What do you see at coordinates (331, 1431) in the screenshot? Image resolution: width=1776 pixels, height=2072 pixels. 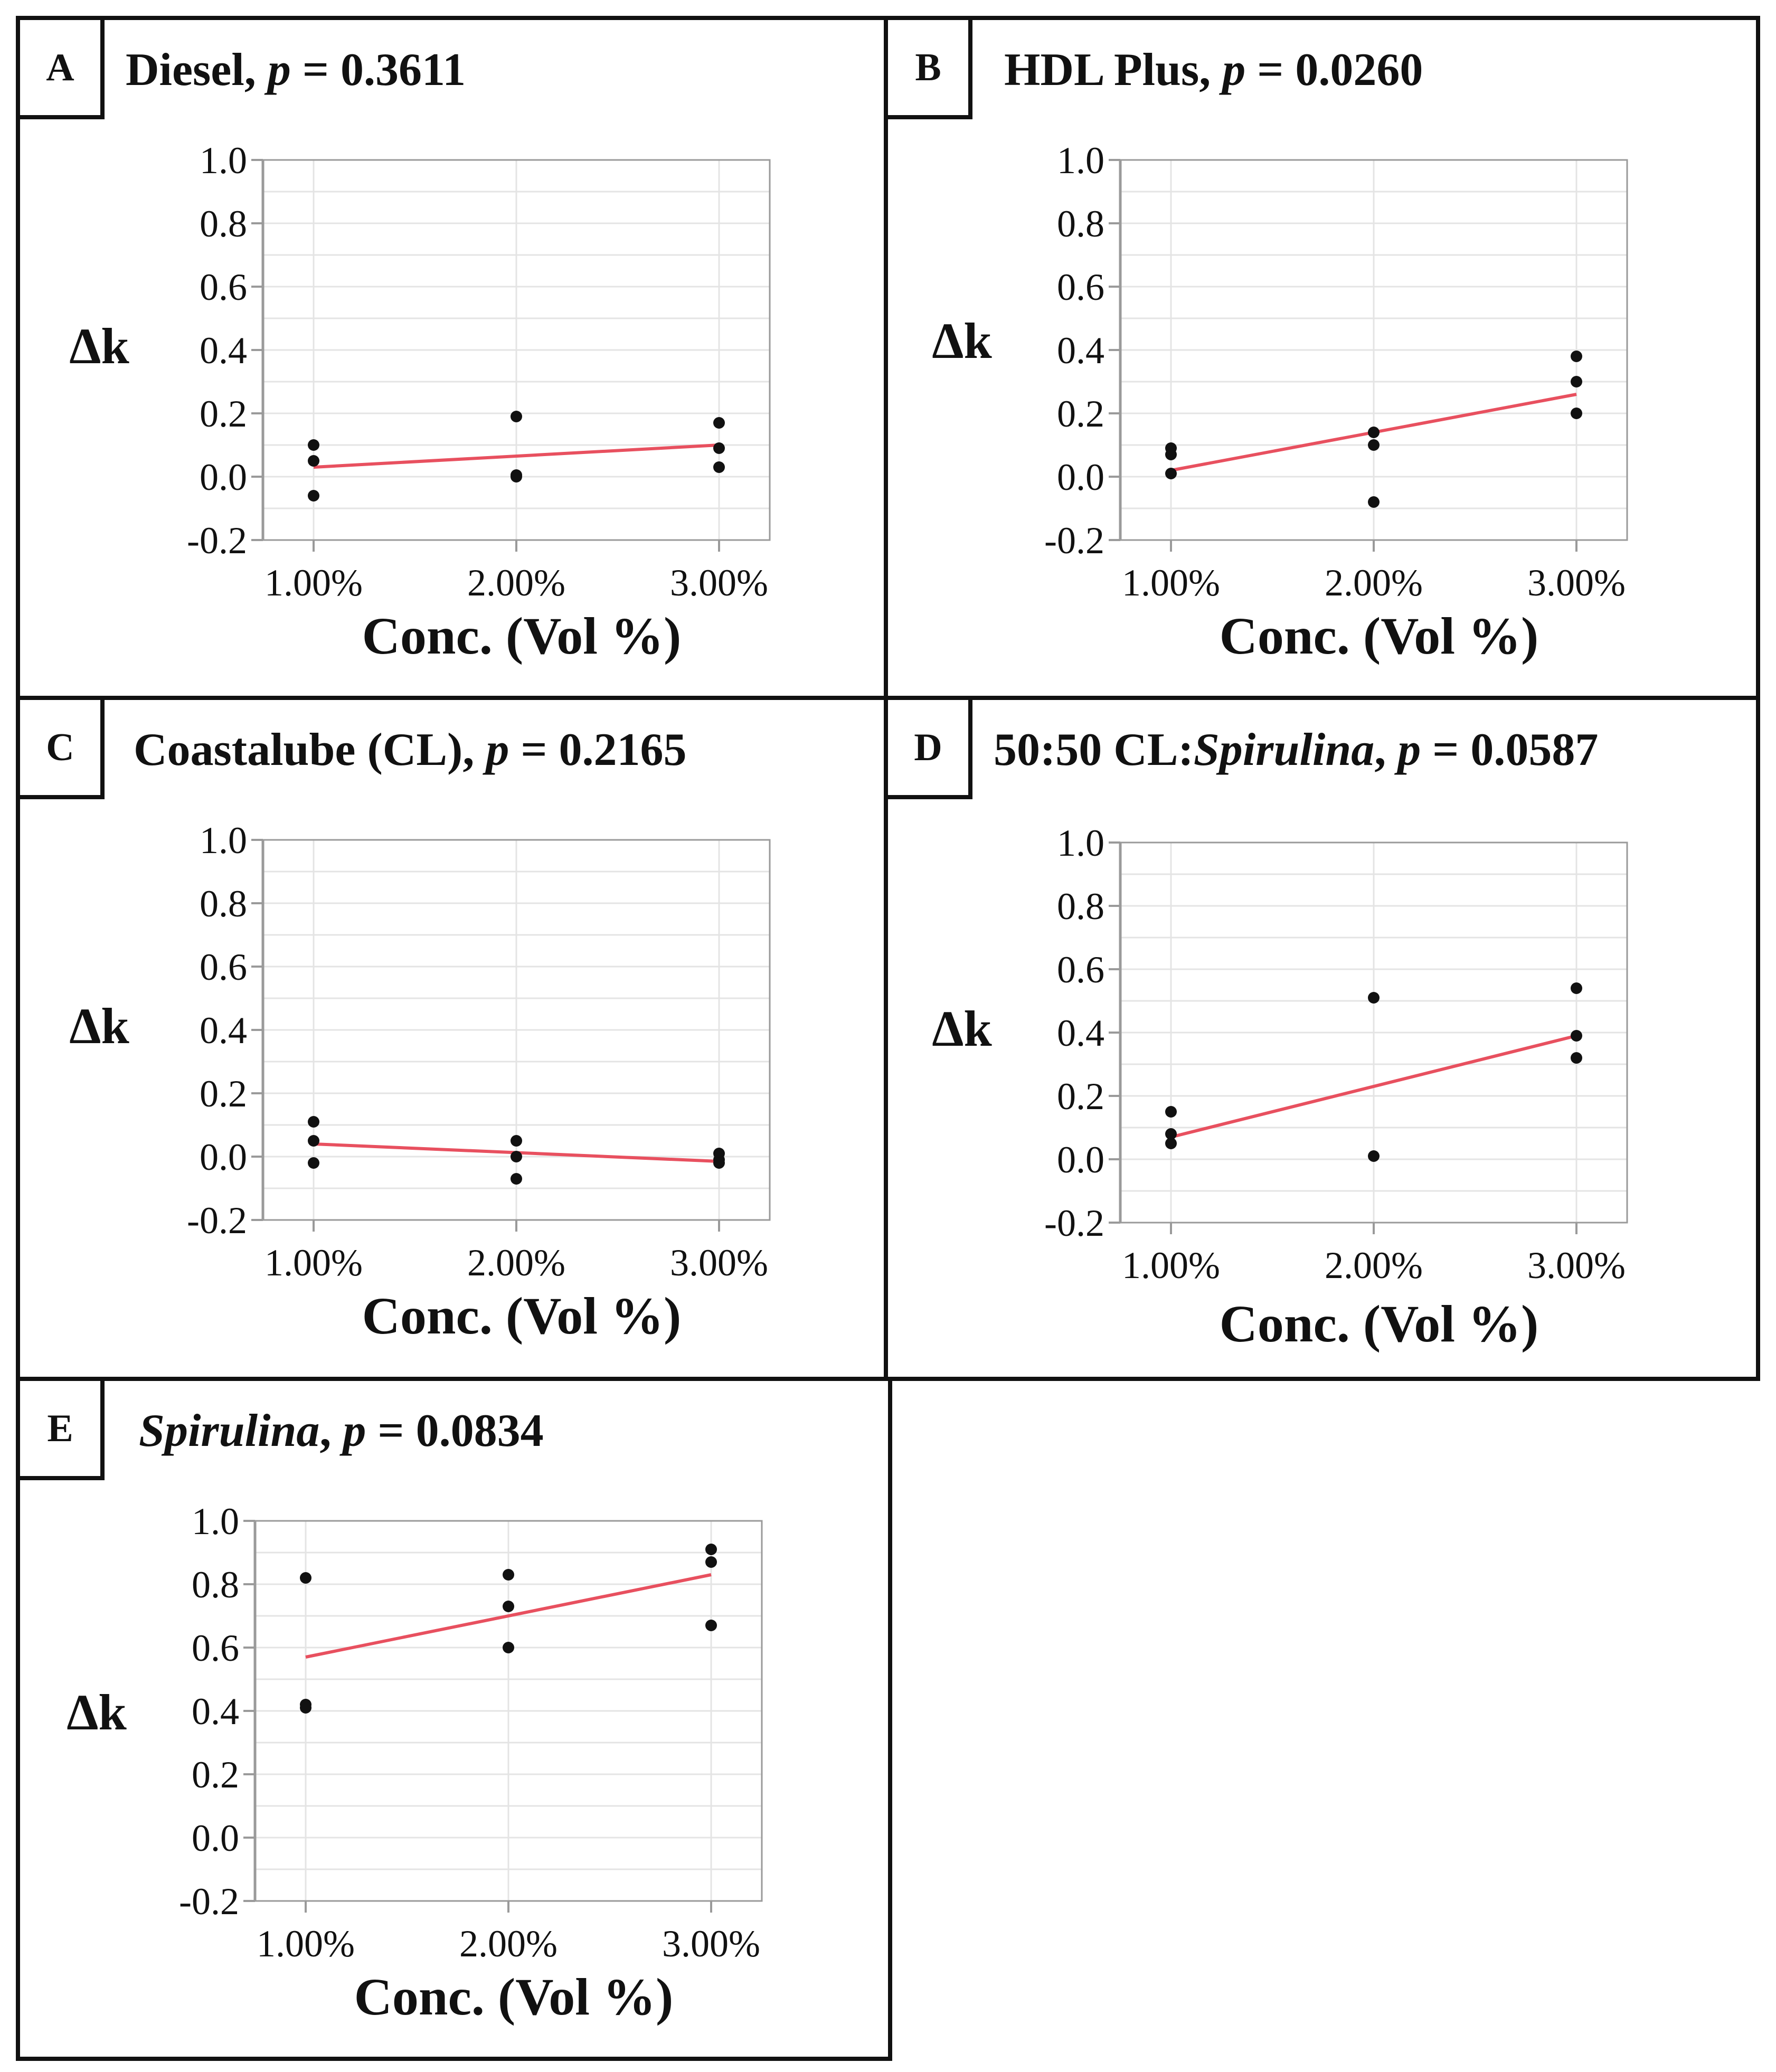 I see `title-comma: ,` at bounding box center [331, 1431].